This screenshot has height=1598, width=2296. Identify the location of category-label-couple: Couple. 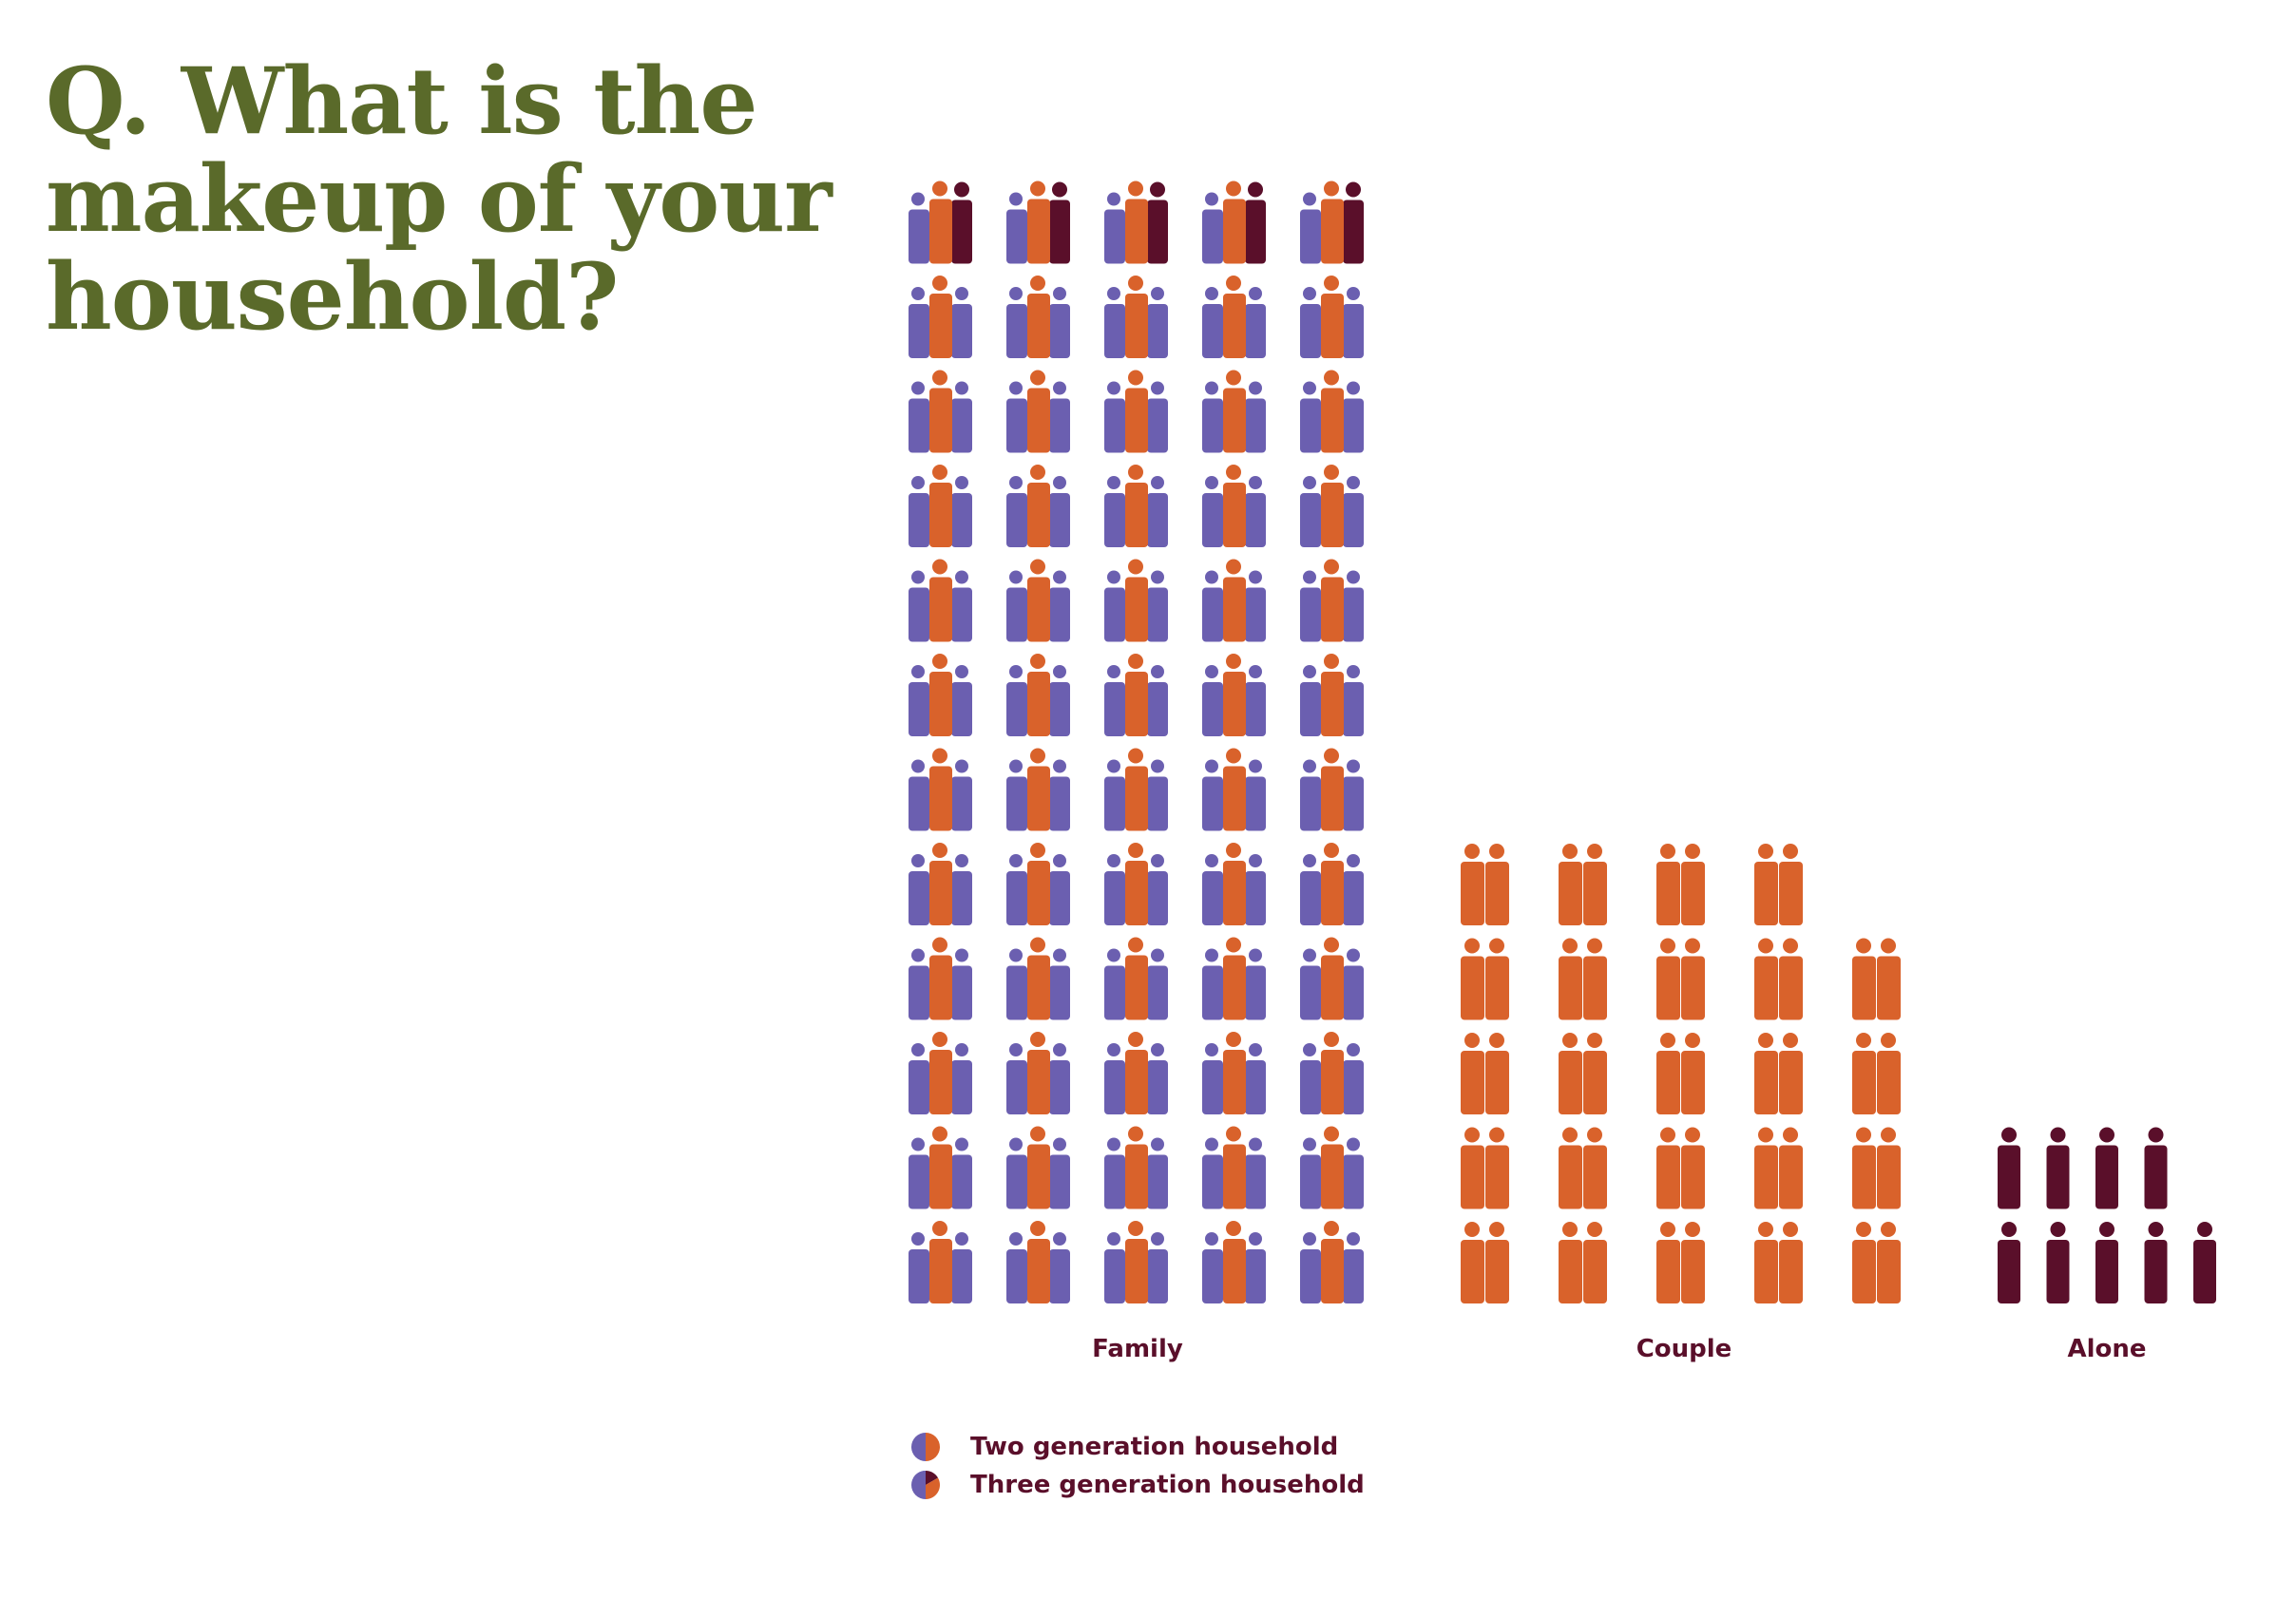
(1684, 1349).